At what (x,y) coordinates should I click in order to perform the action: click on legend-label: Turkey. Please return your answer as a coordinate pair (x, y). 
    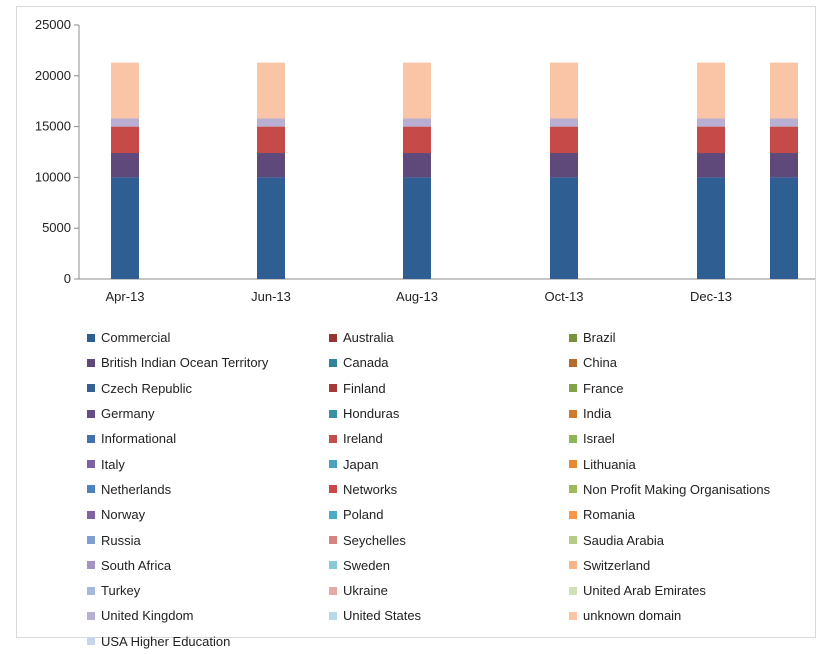
    Looking at the image, I should click on (121, 591).